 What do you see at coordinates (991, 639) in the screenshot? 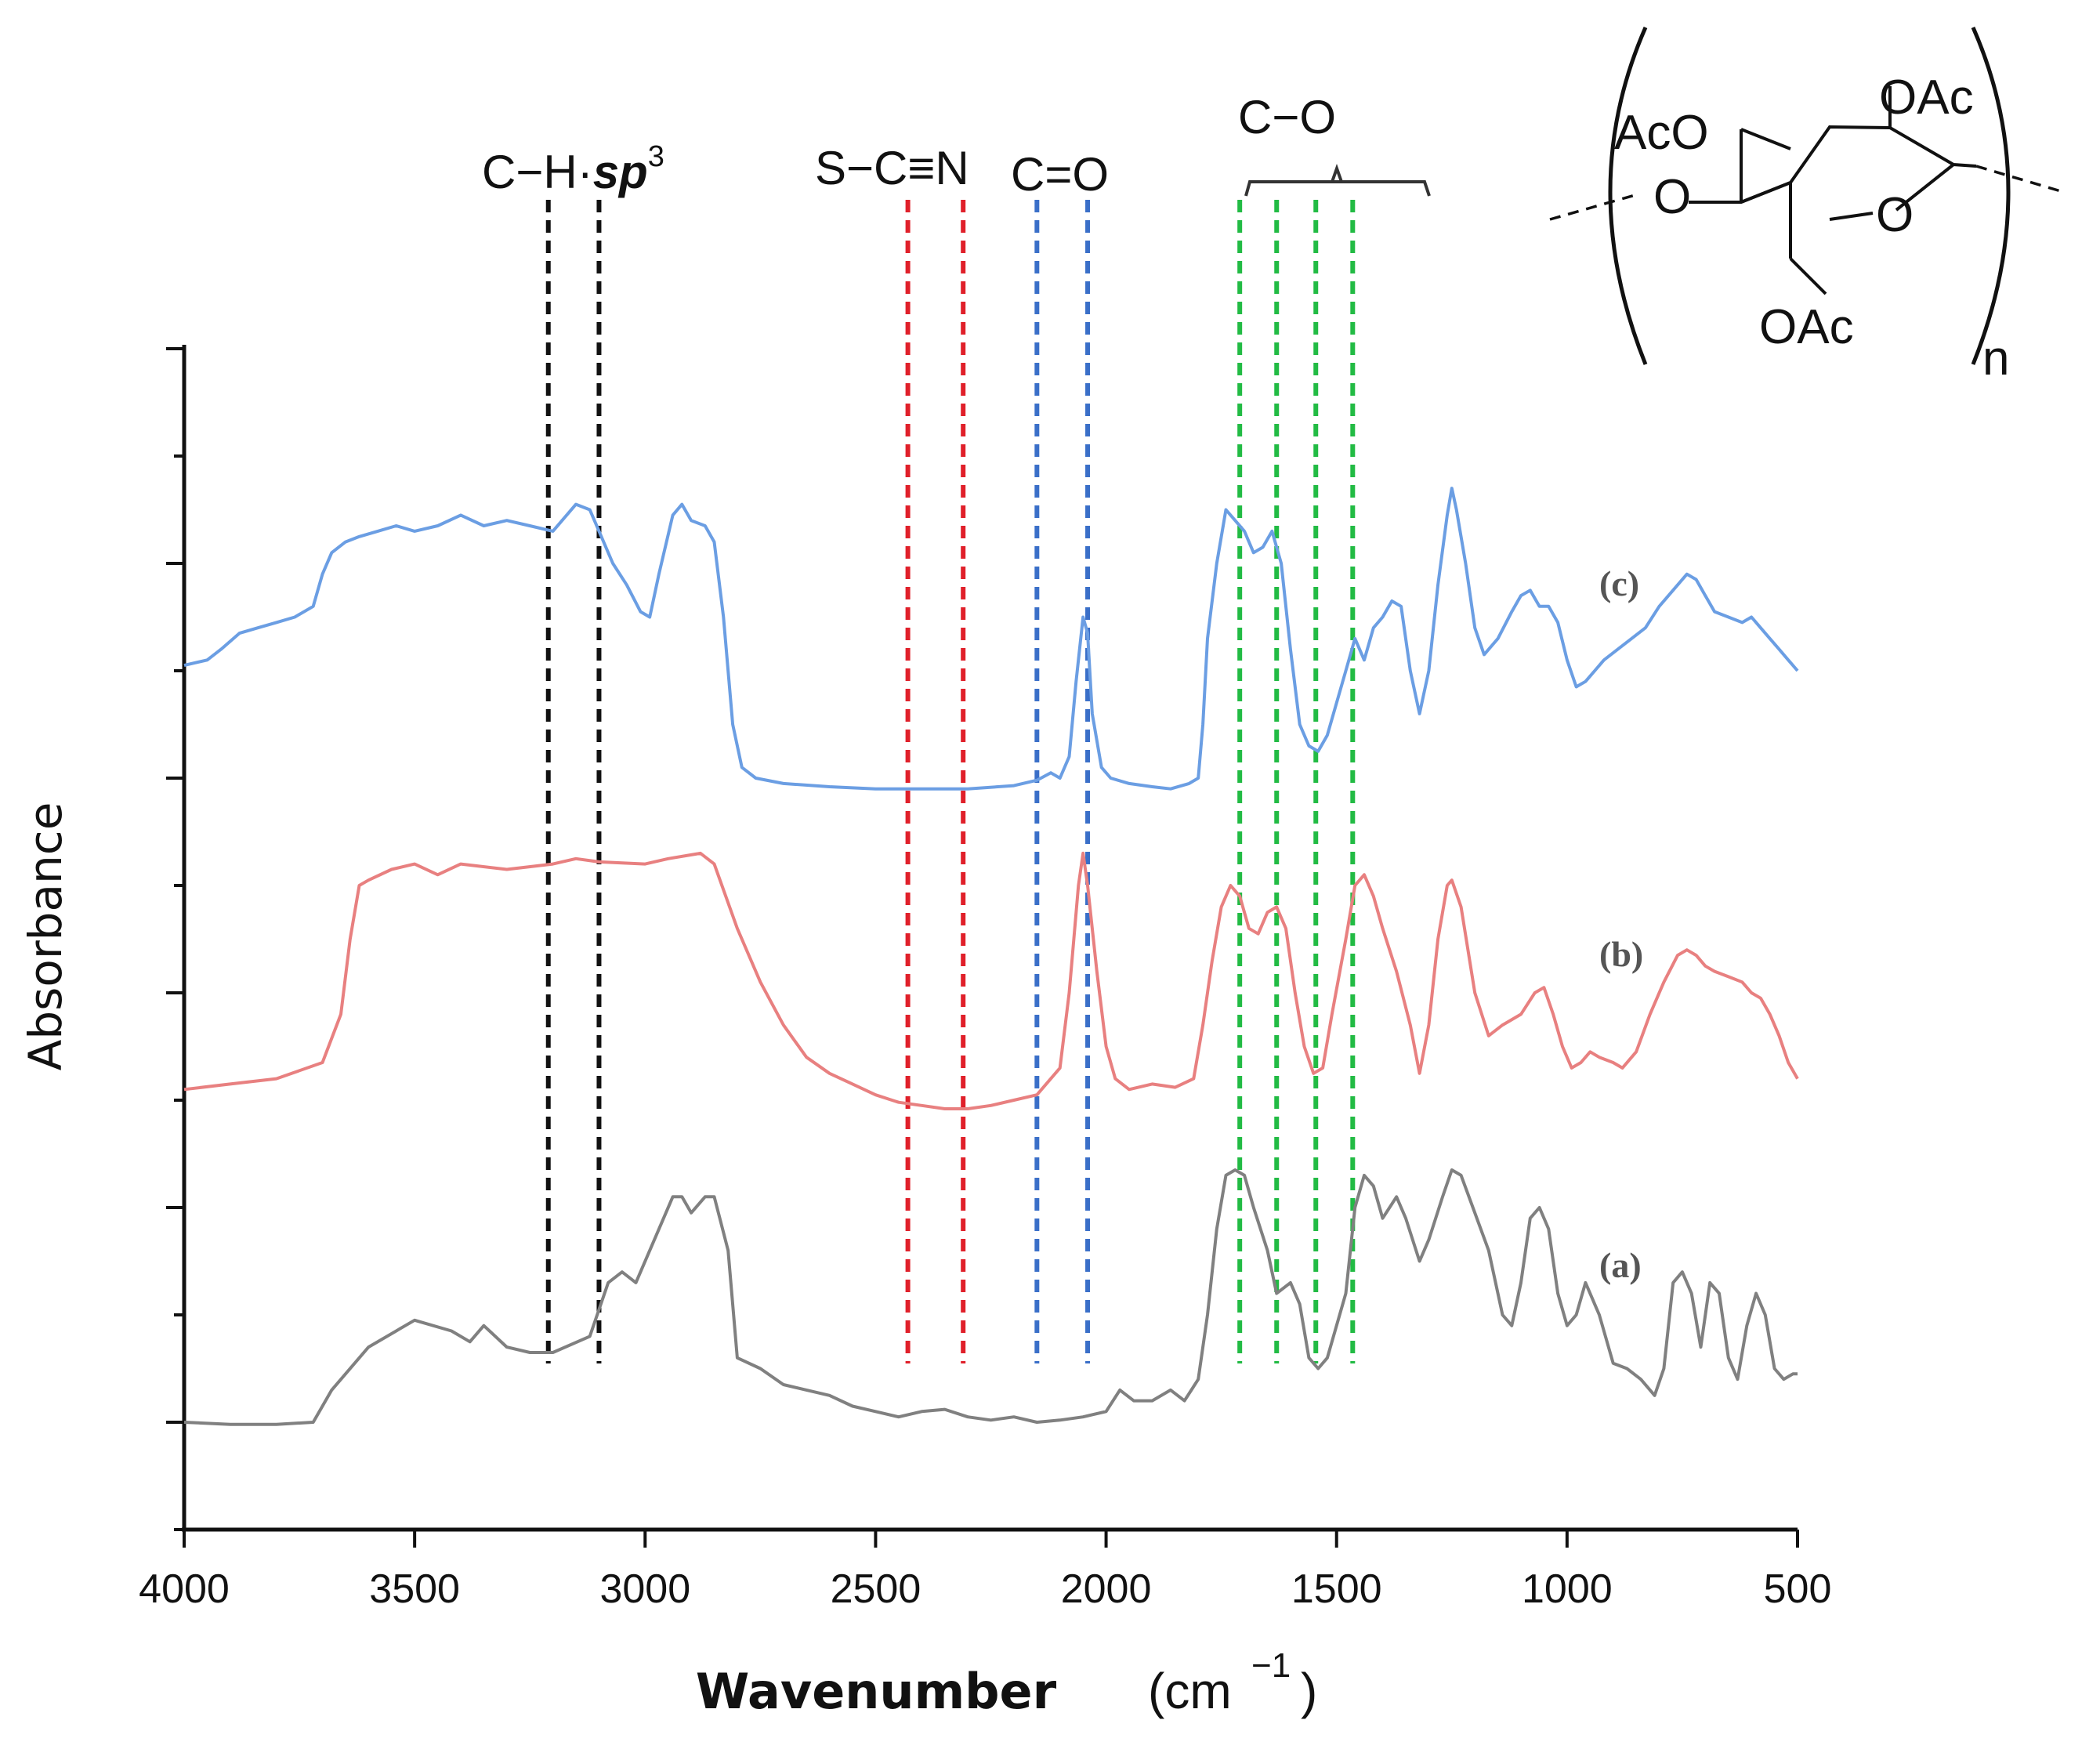
I see `series-line-c` at bounding box center [991, 639].